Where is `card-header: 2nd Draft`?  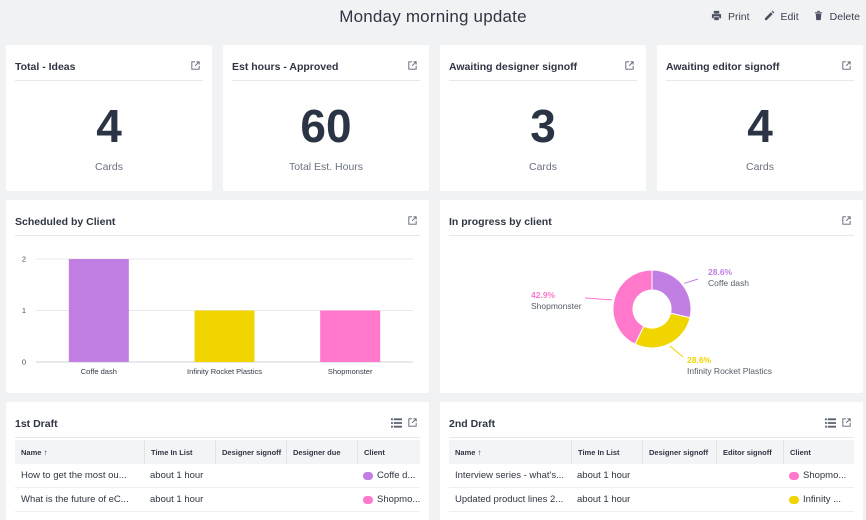
card-header: 2nd Draft is located at coordinates (651, 420).